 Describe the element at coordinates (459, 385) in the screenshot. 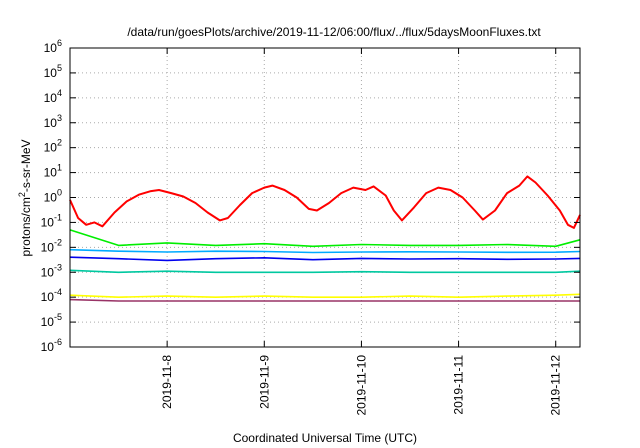

I see `x-tick-label: 2019-11-11` at that location.